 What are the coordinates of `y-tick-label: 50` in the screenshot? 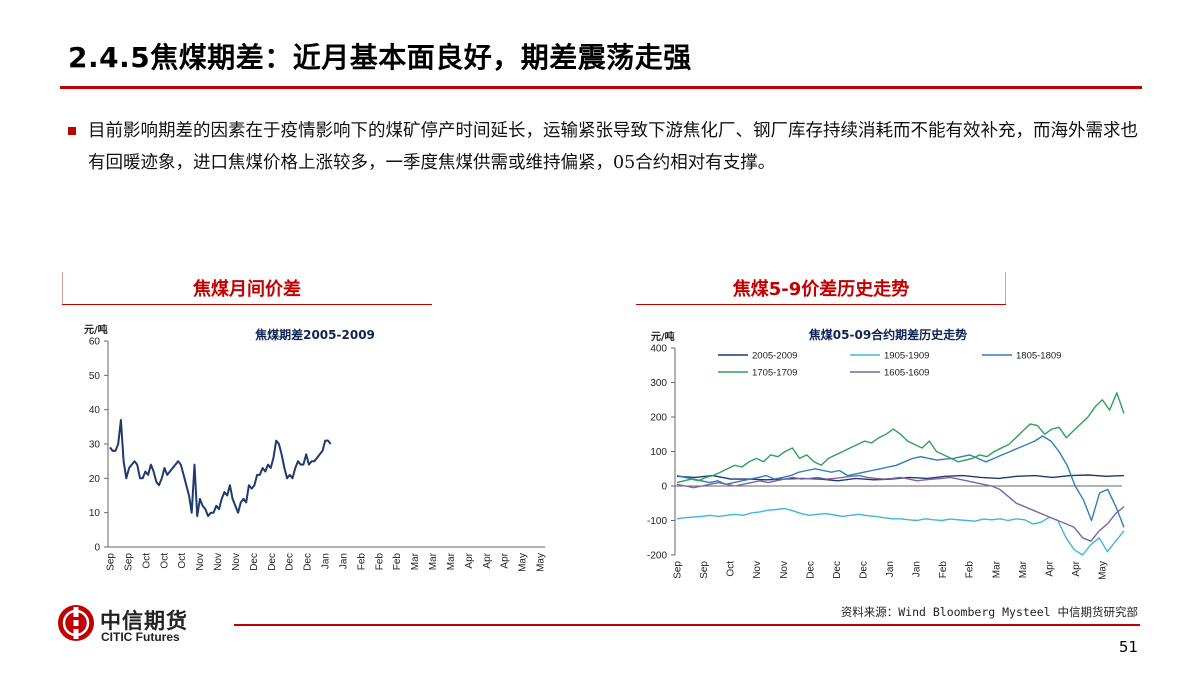 It's located at (95, 376).